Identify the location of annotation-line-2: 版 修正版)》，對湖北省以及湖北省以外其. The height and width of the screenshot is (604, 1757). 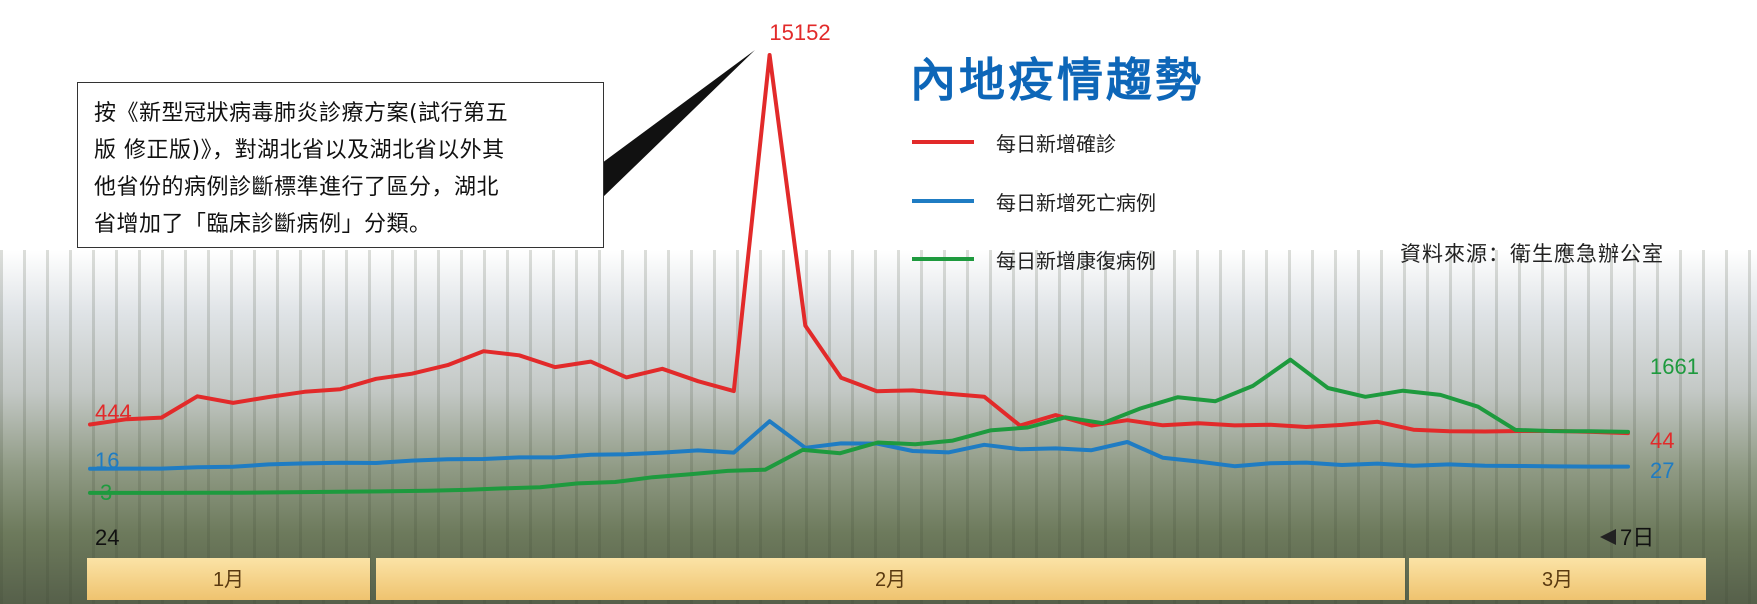
(299, 150).